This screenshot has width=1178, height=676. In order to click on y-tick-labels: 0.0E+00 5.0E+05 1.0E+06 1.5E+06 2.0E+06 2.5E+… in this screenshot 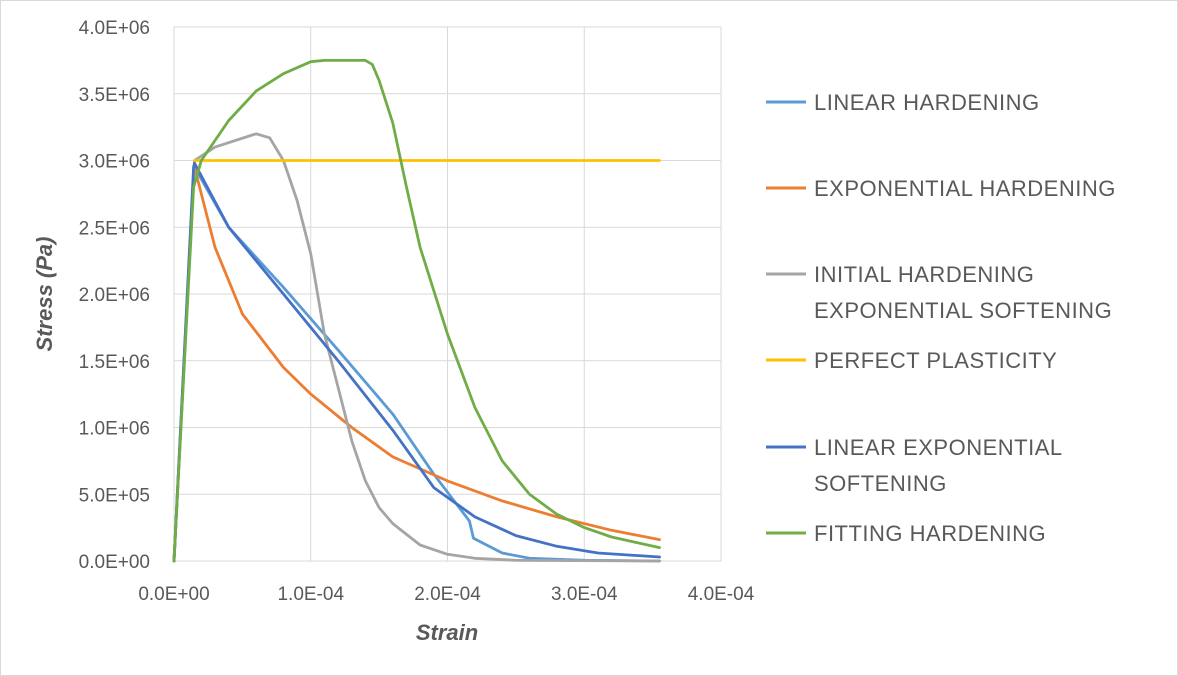, I will do `click(114, 295)`.